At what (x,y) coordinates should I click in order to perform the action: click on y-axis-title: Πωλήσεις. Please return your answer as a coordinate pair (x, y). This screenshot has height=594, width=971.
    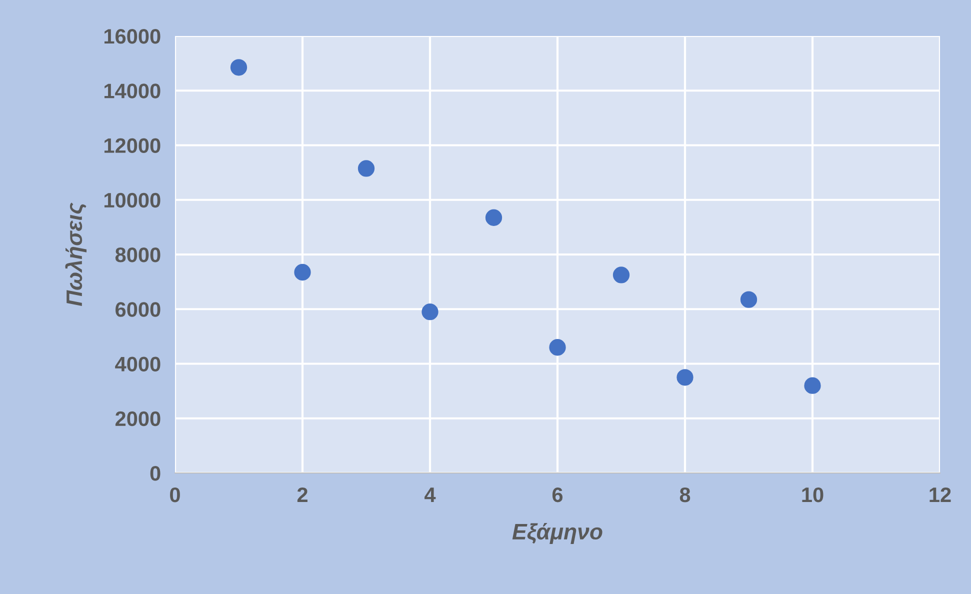
    Looking at the image, I should click on (76, 254).